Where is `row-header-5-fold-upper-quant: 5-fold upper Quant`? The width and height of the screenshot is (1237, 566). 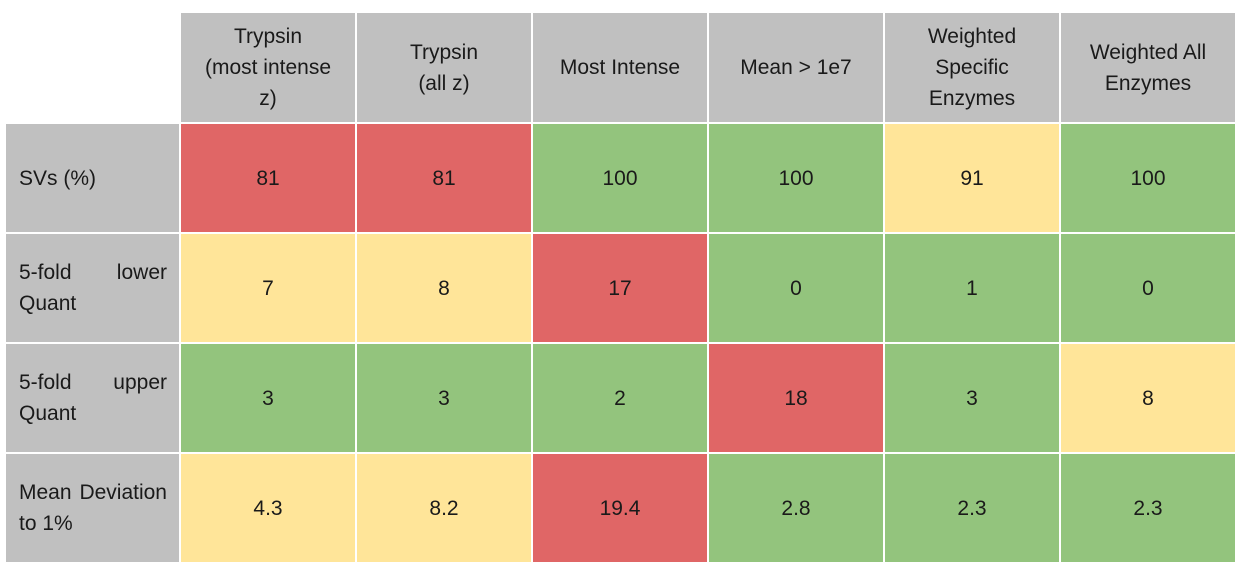 row-header-5-fold-upper-quant: 5-fold upper Quant is located at coordinates (92, 398).